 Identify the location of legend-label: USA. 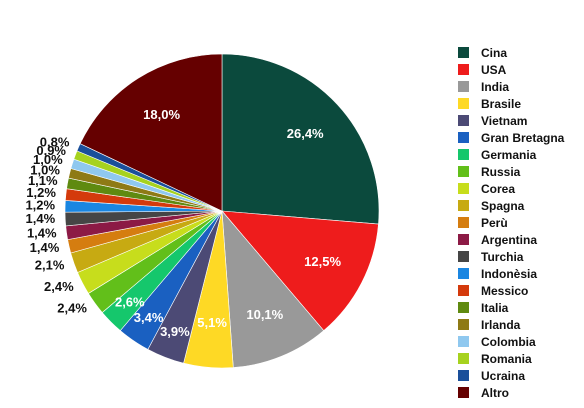
(494, 69).